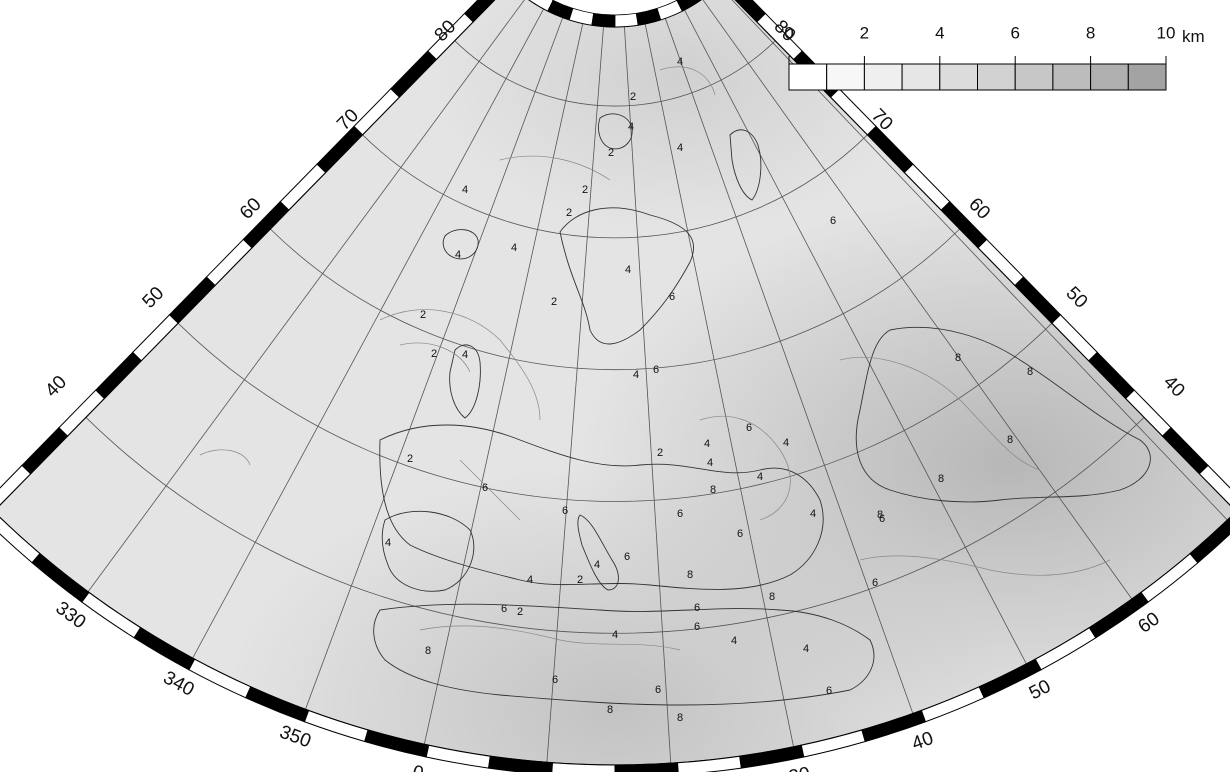 The image size is (1230, 772). What do you see at coordinates (56, 387) in the screenshot?
I see `latitude-label-left: 40` at bounding box center [56, 387].